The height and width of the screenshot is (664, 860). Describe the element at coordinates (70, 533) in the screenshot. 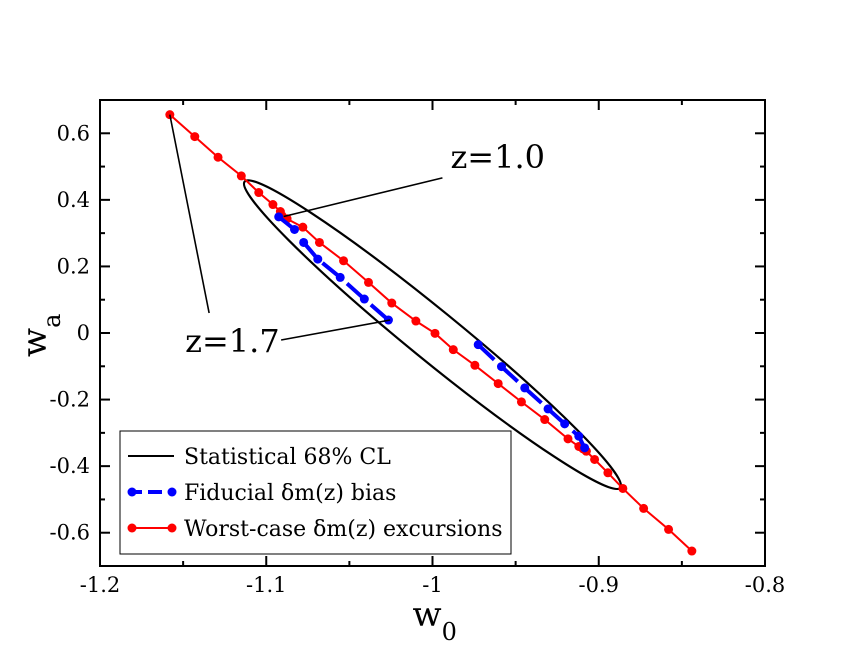

I see `y-tick-label: -0.6` at that location.